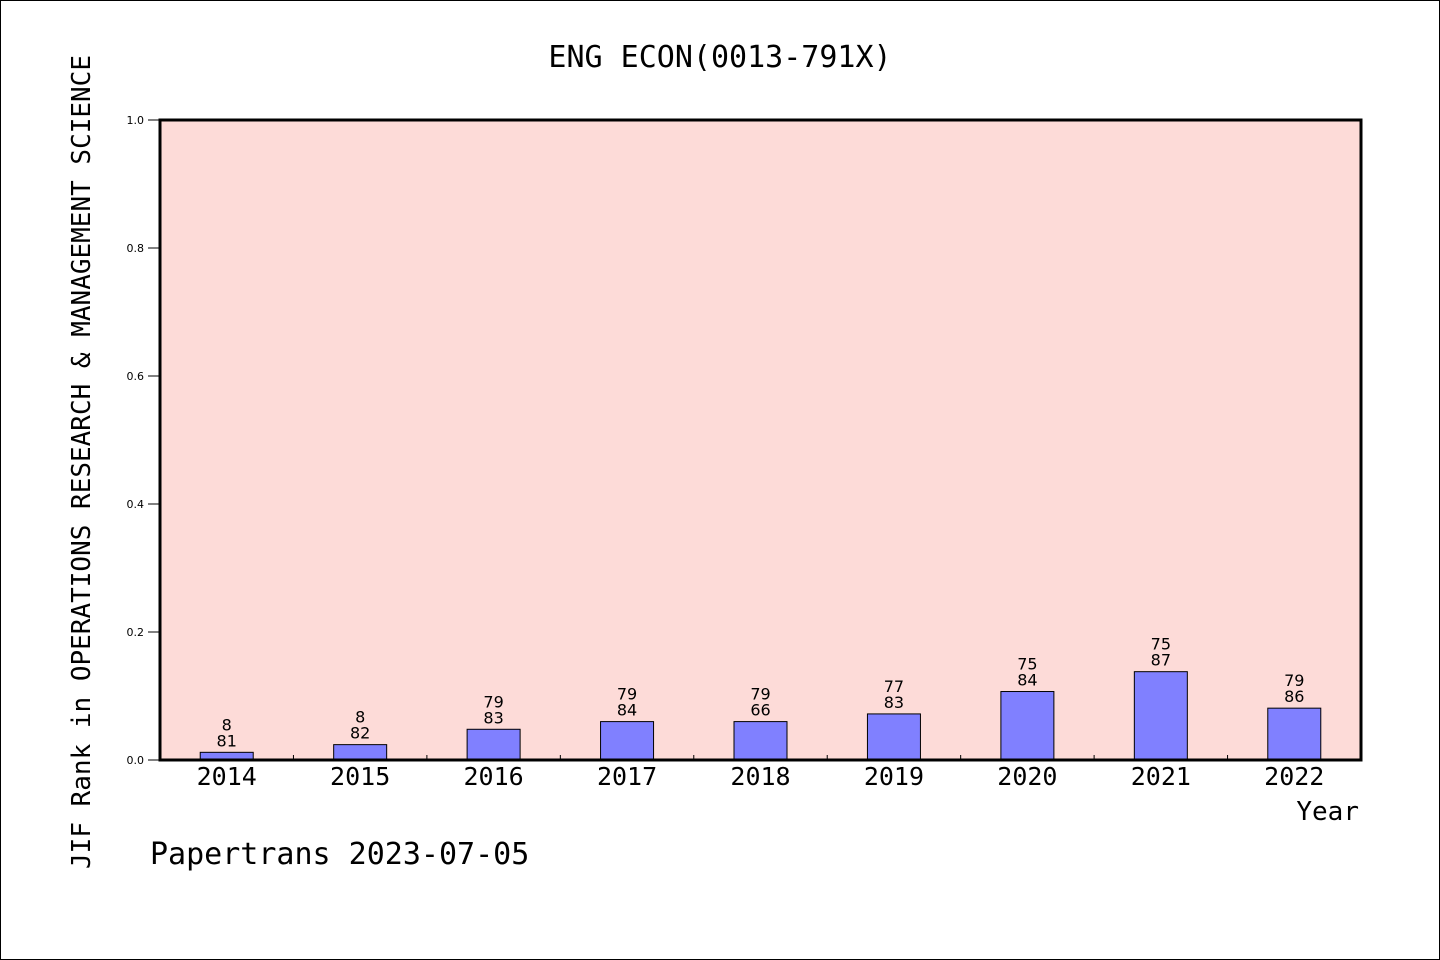 This screenshot has width=1440, height=960. What do you see at coordinates (136, 120) in the screenshot?
I see `y-tick-label-1.0: 1.0` at bounding box center [136, 120].